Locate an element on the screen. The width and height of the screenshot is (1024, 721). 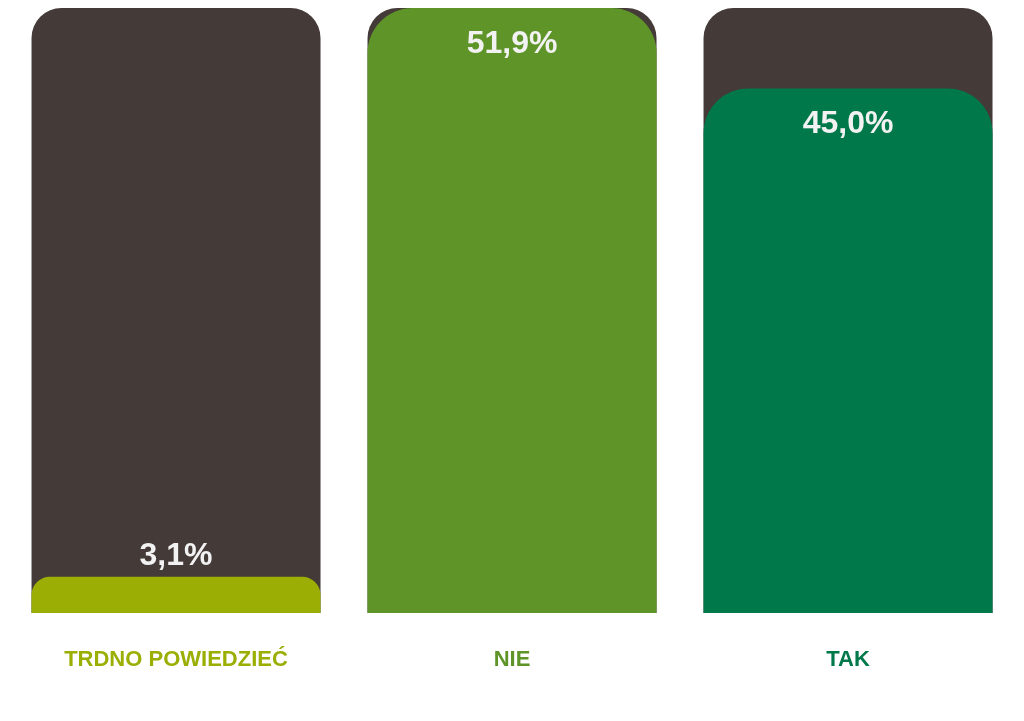
data-label: 51,9% is located at coordinates (512, 42).